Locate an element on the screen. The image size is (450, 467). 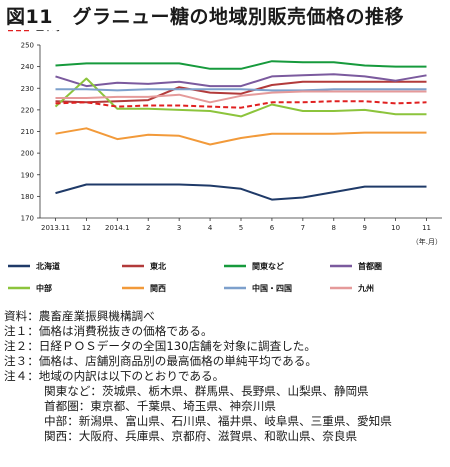
x-tick-label: 3 is located at coordinates (179, 228).